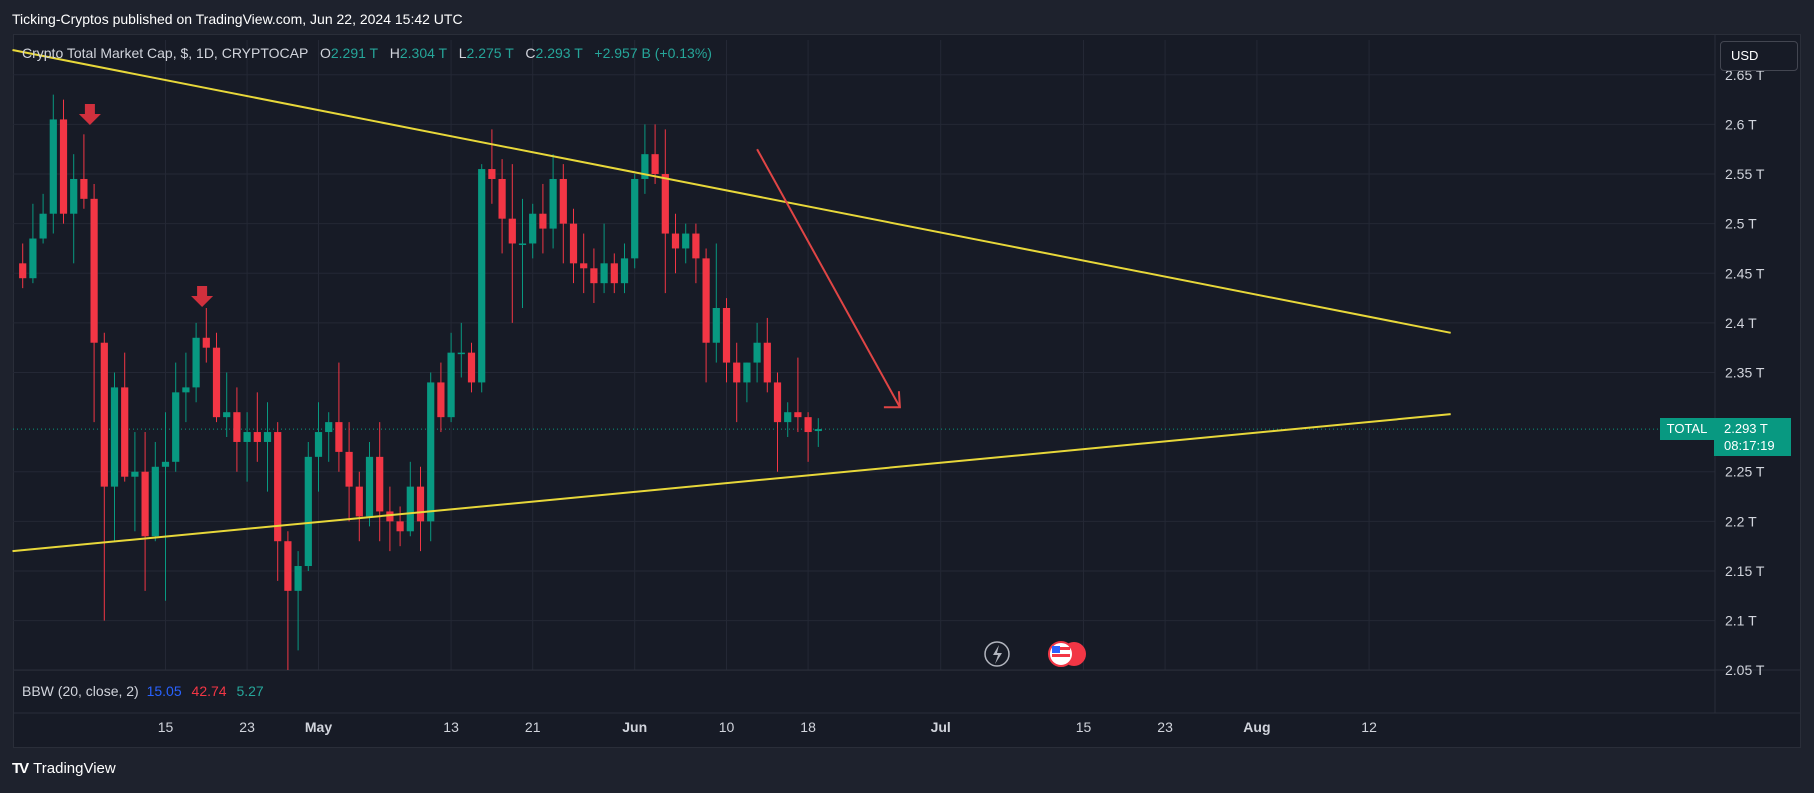  I want to click on y-tick-label: 2.45 T, so click(1745, 273).